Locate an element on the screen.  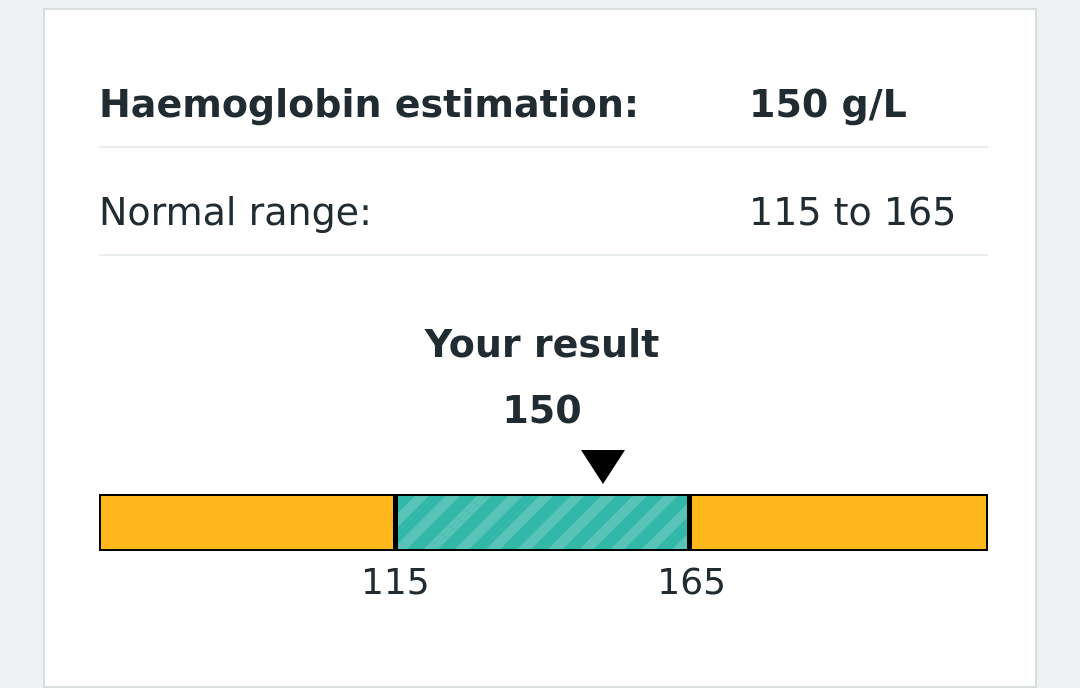
range-low-label: 115 is located at coordinates (395, 582).